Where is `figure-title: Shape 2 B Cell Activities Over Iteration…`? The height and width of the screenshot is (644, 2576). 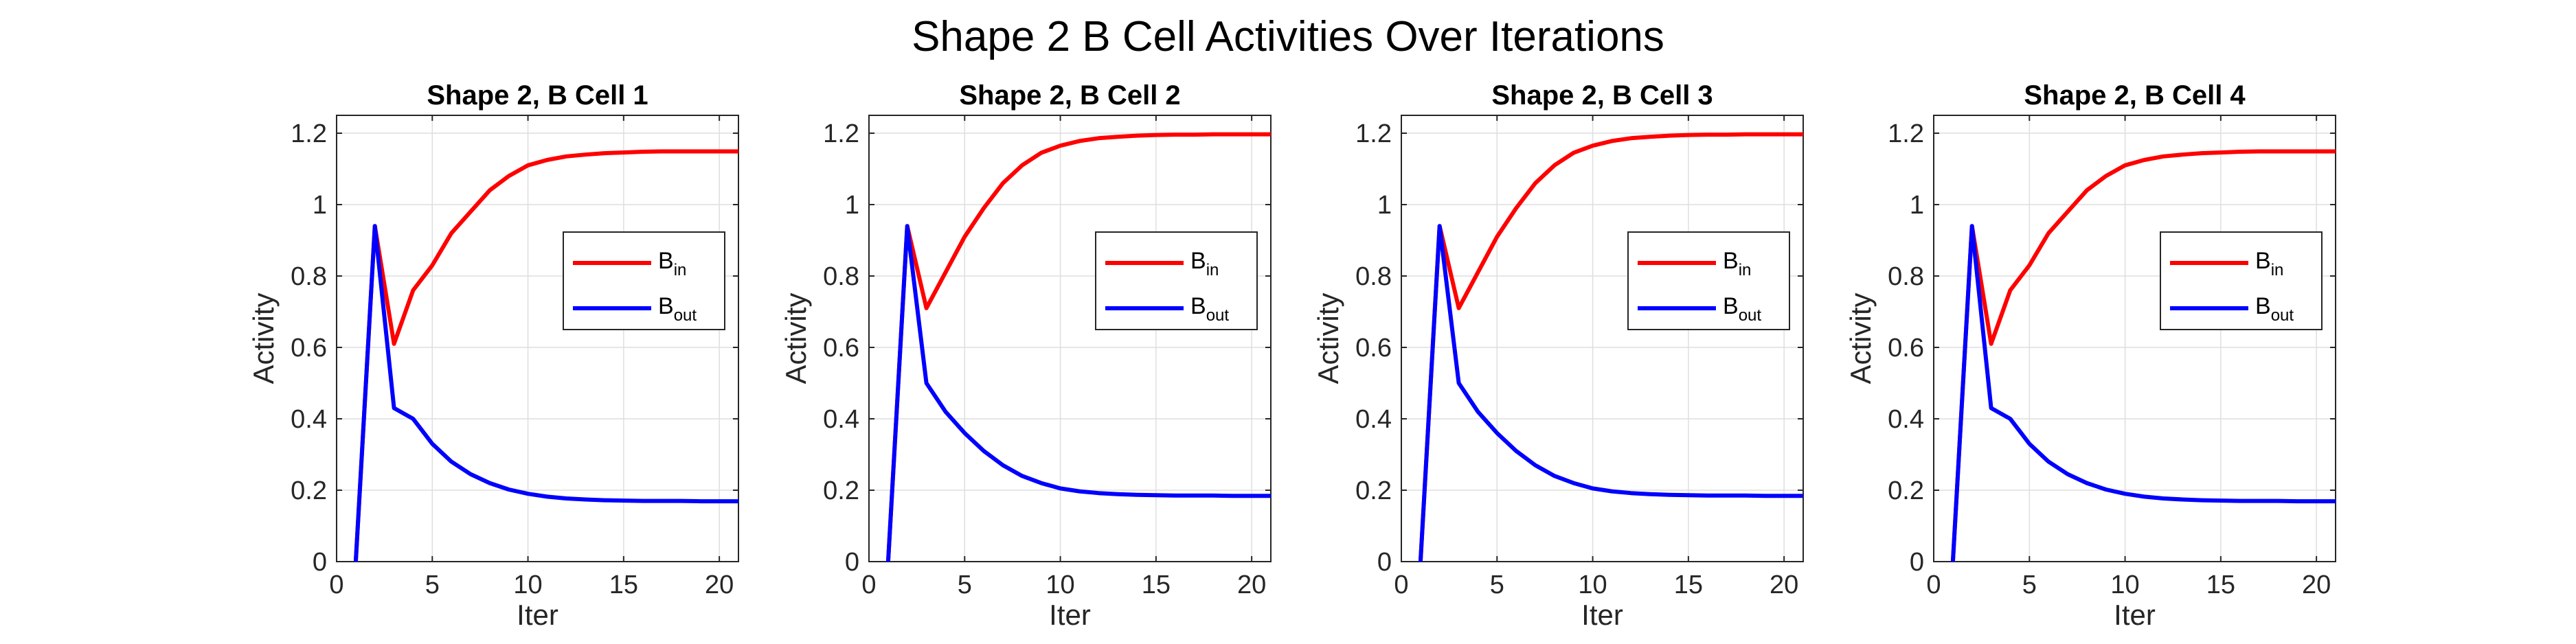 figure-title: Shape 2 B Cell Activities Over Iteration… is located at coordinates (1288, 36).